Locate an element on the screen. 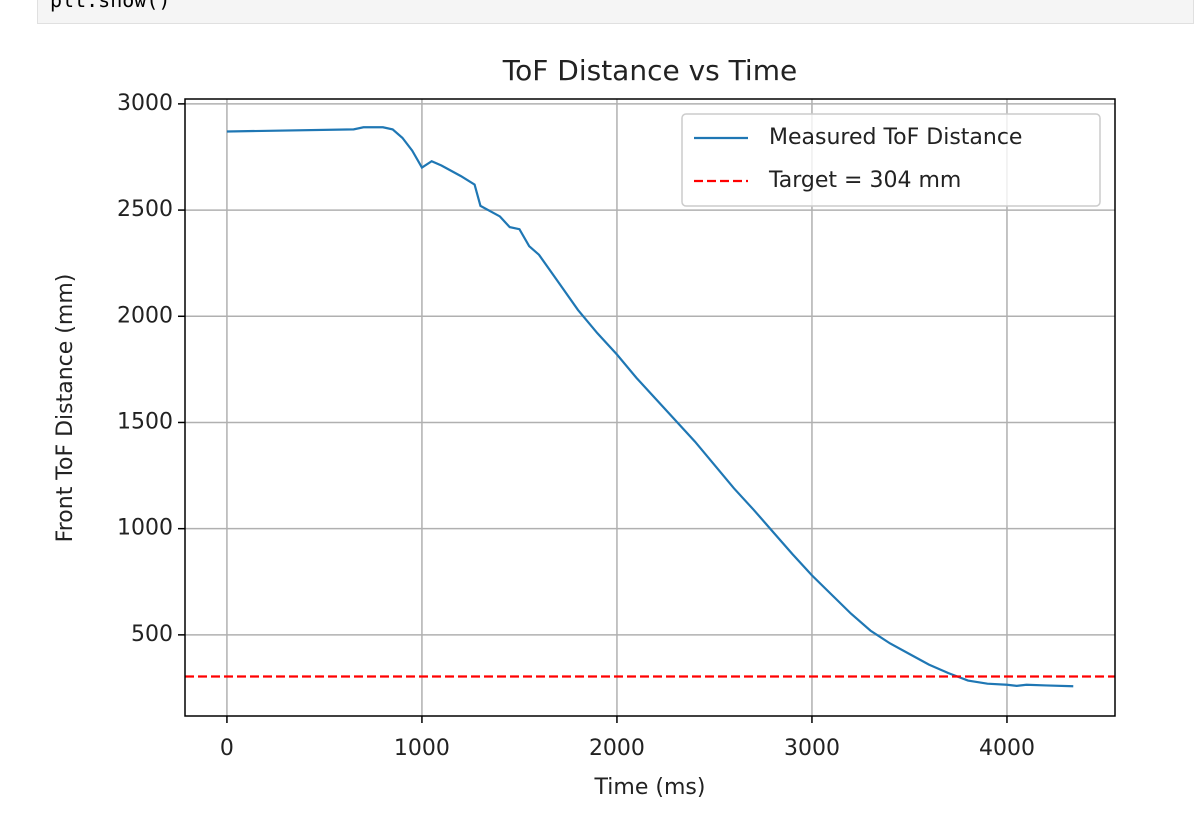 The width and height of the screenshot is (1196, 820). x-tick-label: 0 is located at coordinates (227, 748).